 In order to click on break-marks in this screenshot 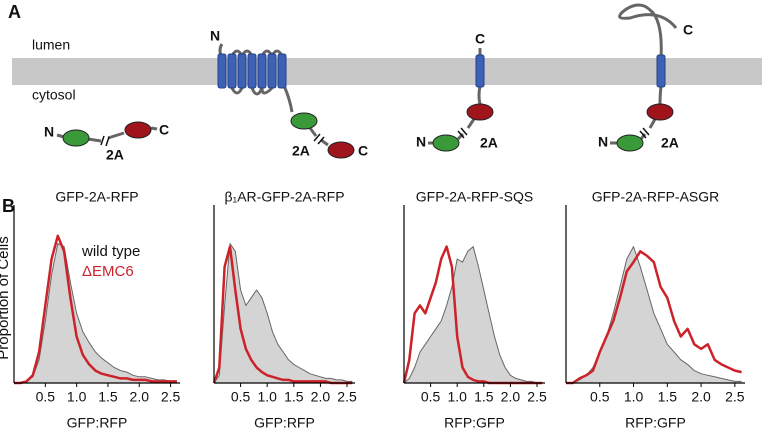, I will do `click(375, 137)`.